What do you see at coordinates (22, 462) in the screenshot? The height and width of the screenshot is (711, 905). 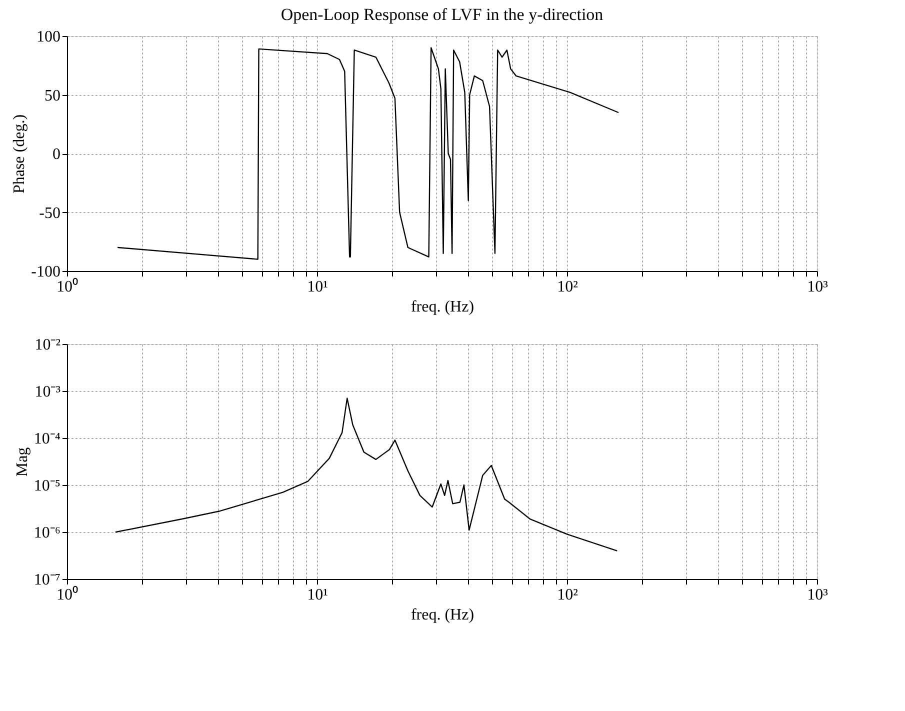 I see `y-axis-title: Mag` at bounding box center [22, 462].